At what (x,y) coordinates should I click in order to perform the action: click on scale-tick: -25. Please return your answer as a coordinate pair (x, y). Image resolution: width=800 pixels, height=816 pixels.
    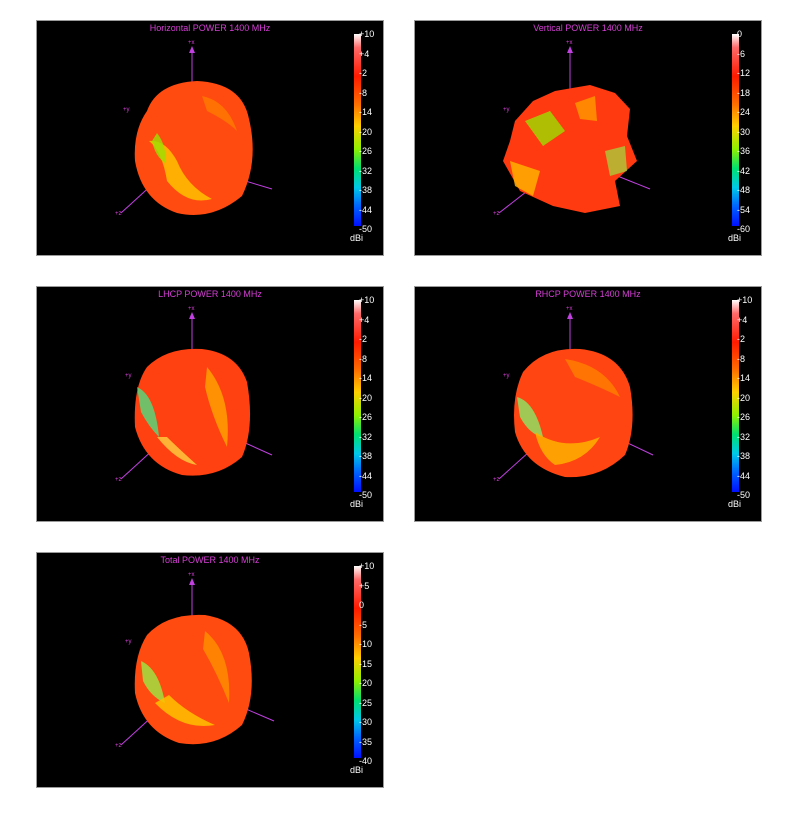
    Looking at the image, I should click on (366, 702).